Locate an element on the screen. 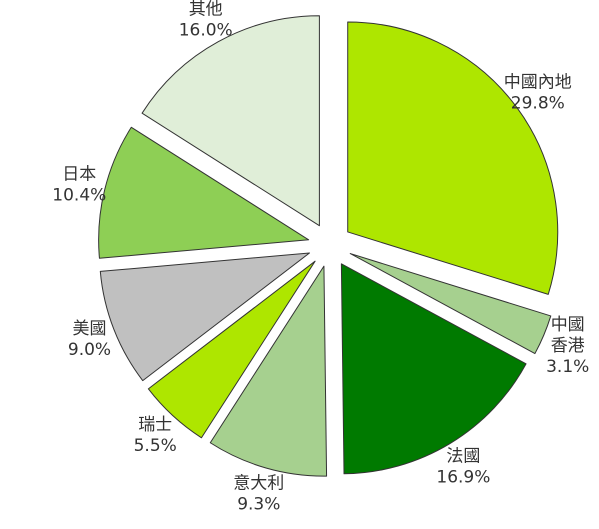 This screenshot has height=529, width=599. pie-slice-japan is located at coordinates (204, 192).